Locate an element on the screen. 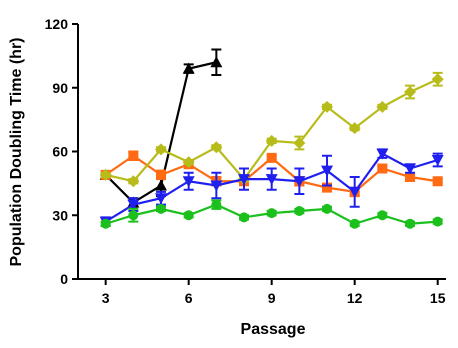  x-tick-label: 12 is located at coordinates (355, 298).